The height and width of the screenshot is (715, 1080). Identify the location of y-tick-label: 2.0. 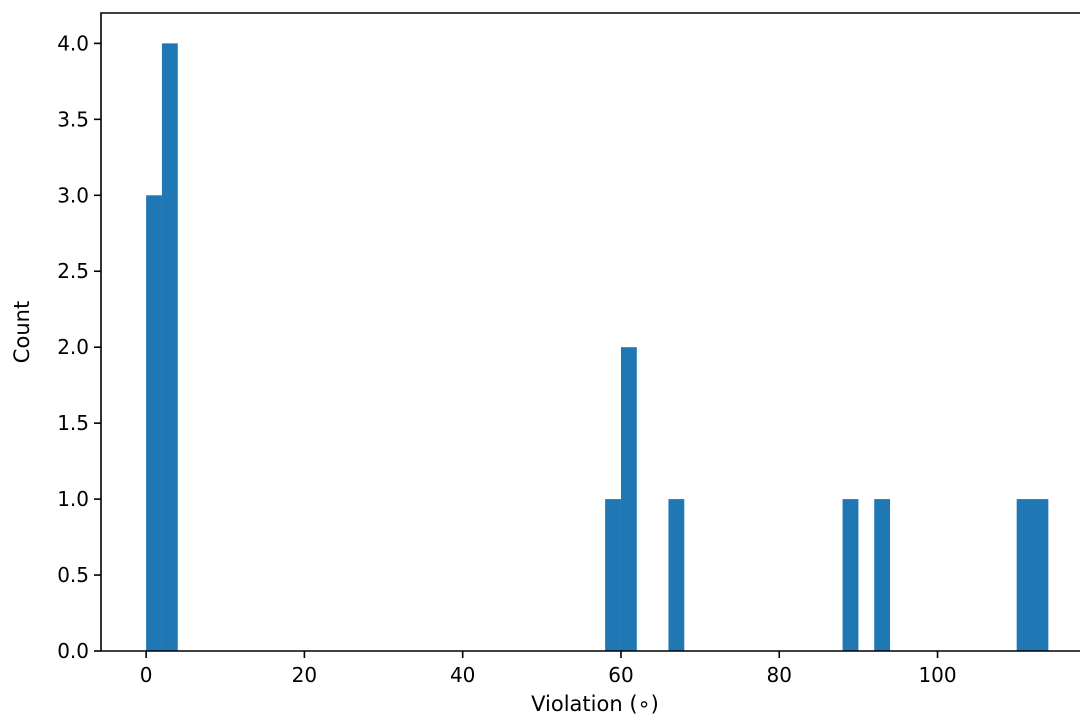
(73, 347).